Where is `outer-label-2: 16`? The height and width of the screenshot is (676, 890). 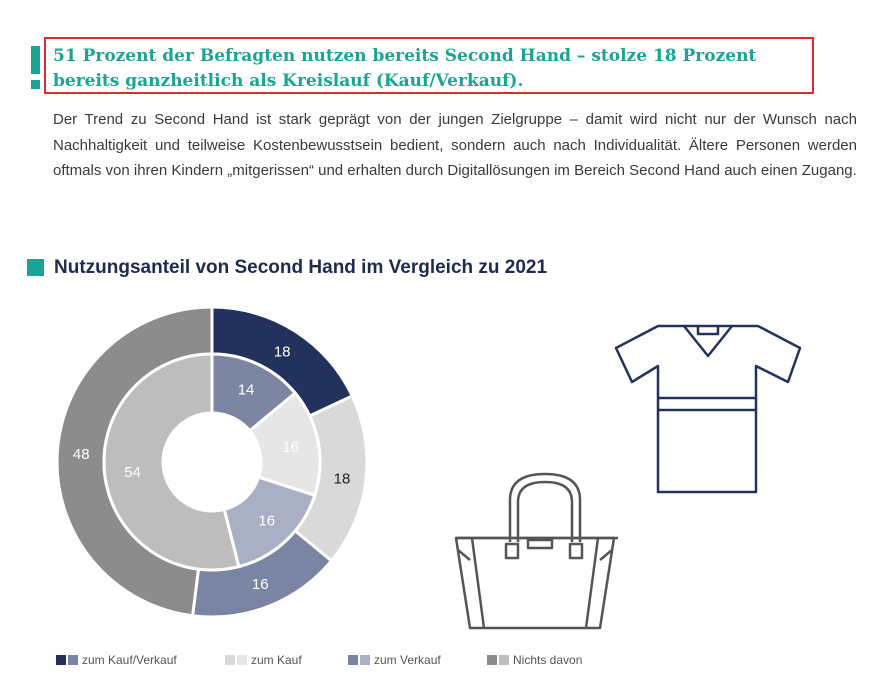 outer-label-2: 16 is located at coordinates (260, 584).